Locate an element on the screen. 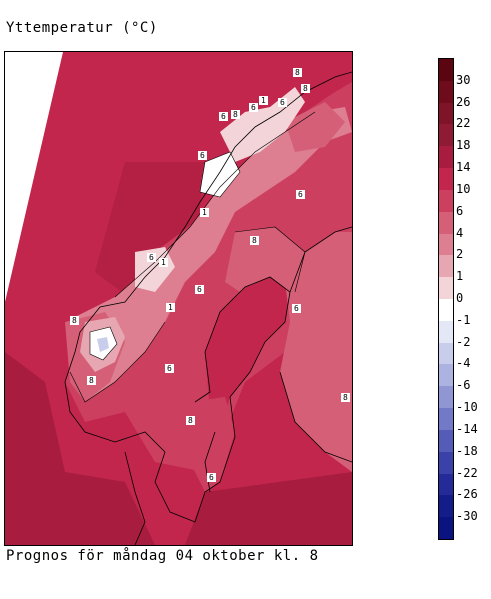  forecast-caption: Prognos för måndag 04 oktober kl. 8 is located at coordinates (162, 556).